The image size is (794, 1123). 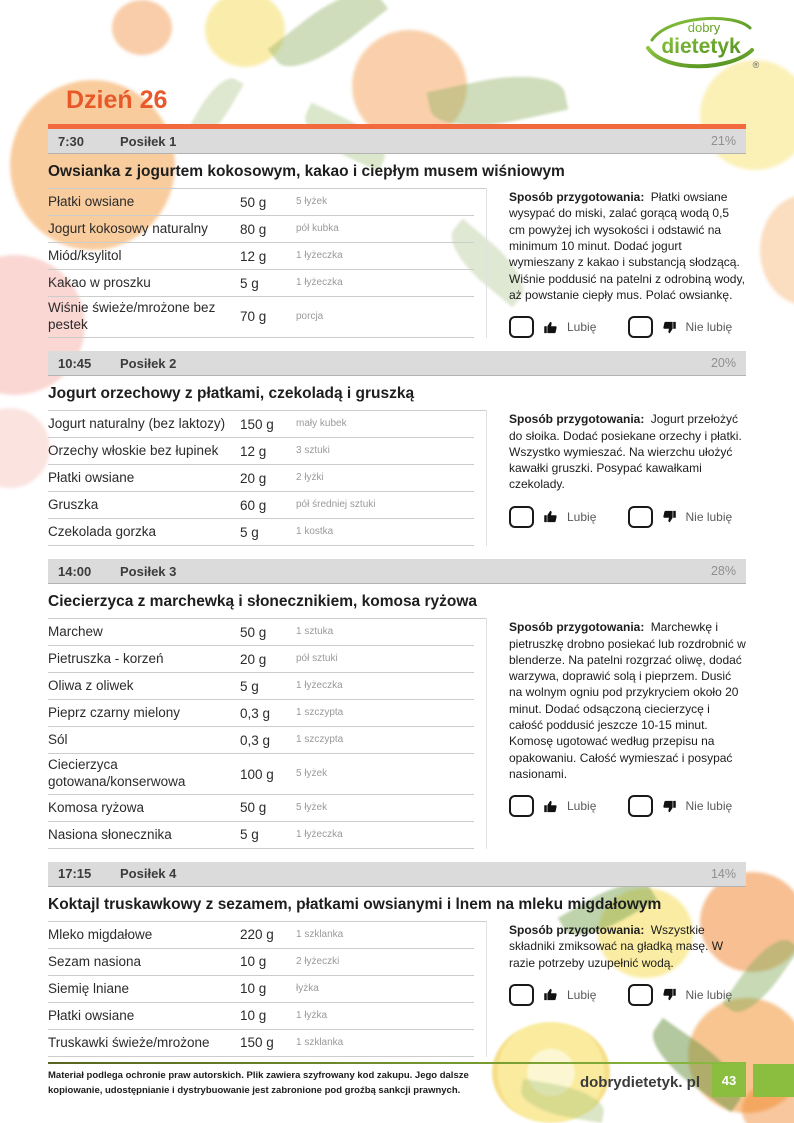 I want to click on ingredient-measure: 2 łyżeczki, so click(x=318, y=962).